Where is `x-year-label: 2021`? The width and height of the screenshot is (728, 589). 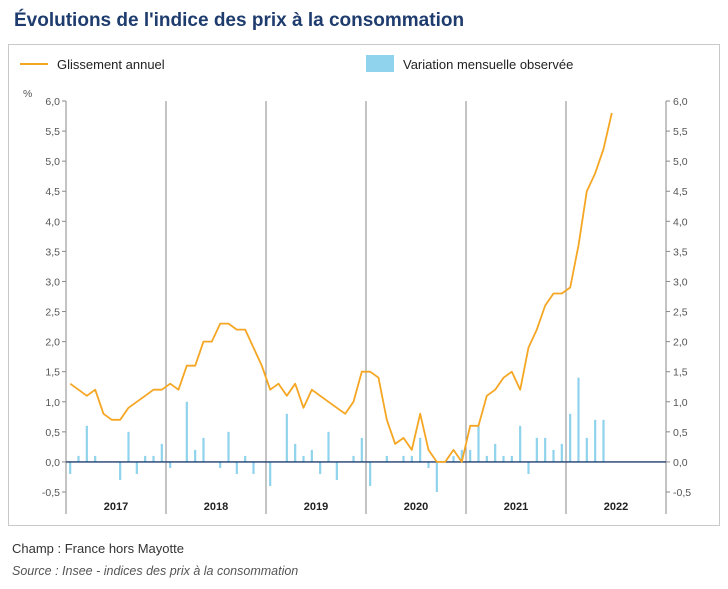 x-year-label: 2021 is located at coordinates (516, 507).